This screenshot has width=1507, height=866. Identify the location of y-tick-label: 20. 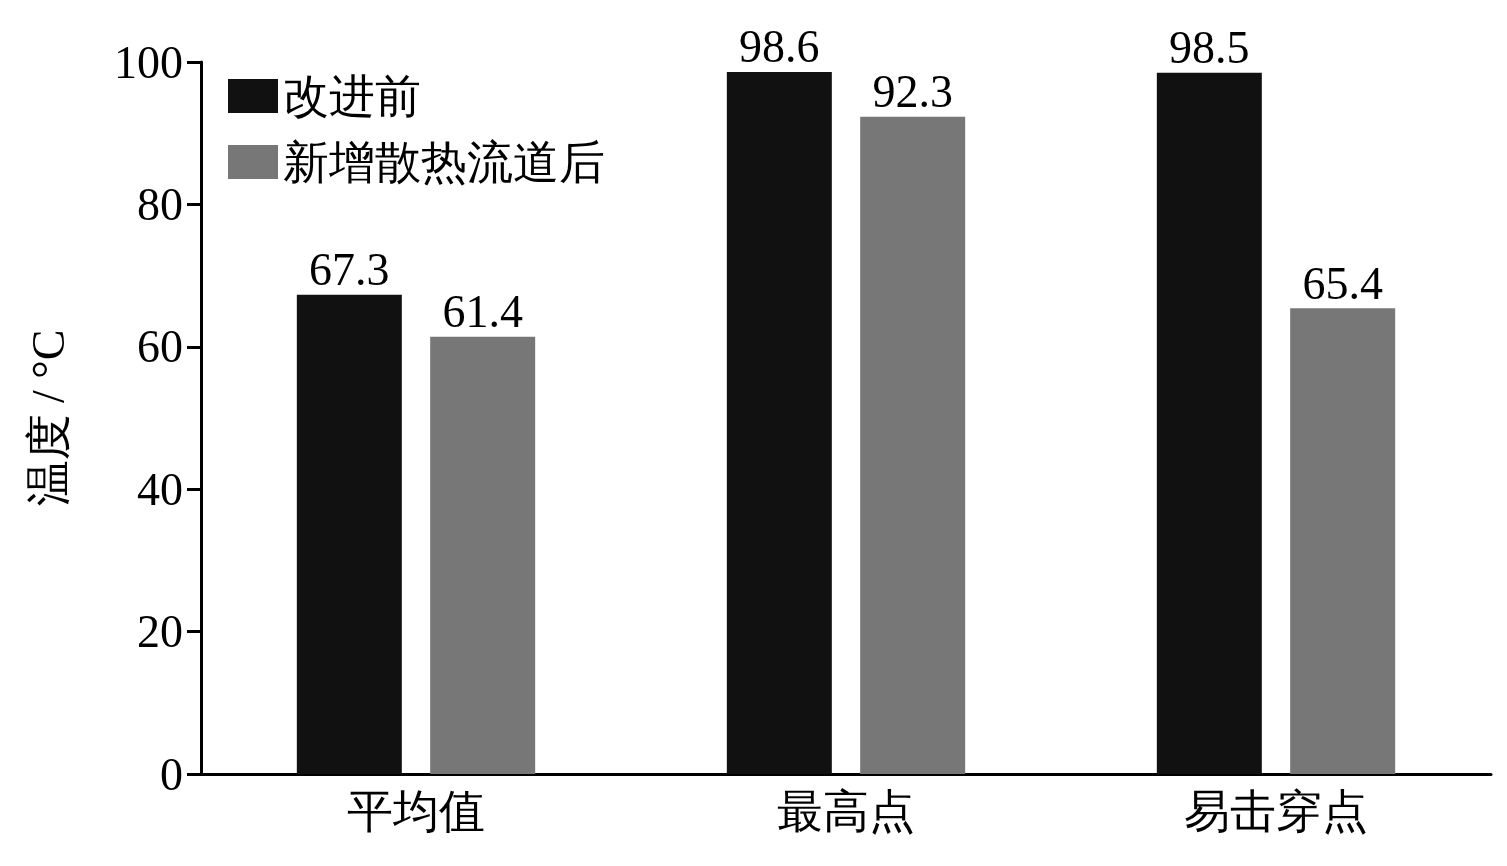
(160, 632).